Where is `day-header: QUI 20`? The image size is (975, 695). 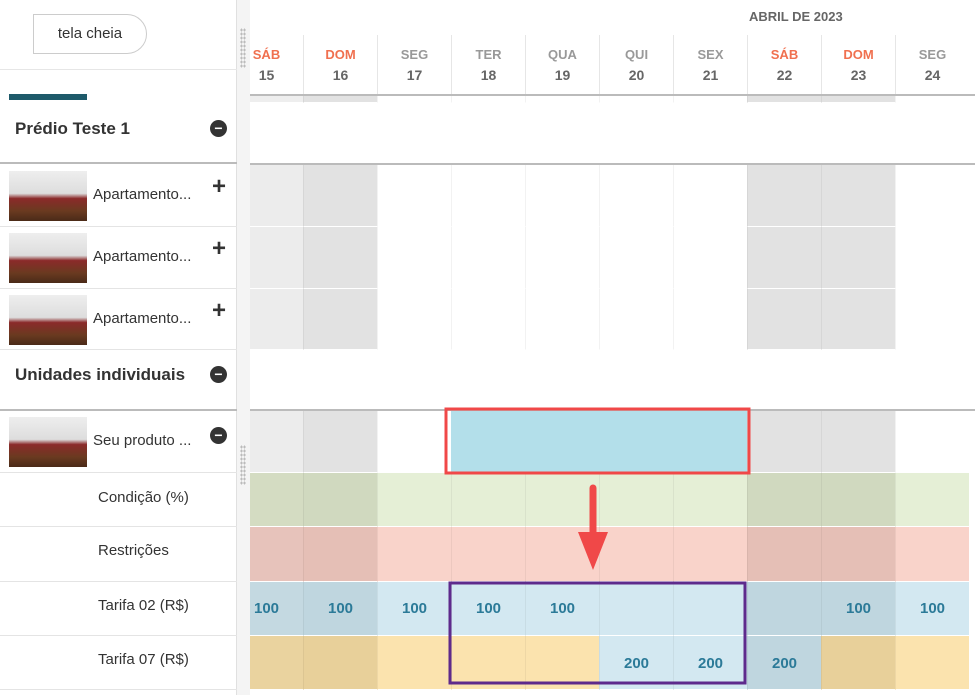 day-header: QUI 20 is located at coordinates (636, 65).